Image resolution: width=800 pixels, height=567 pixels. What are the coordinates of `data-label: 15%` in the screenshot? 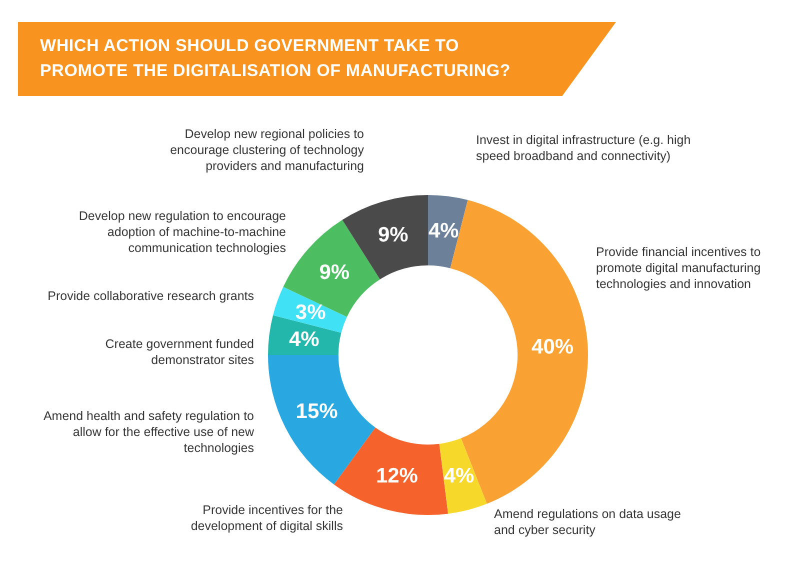 It's located at (317, 412).